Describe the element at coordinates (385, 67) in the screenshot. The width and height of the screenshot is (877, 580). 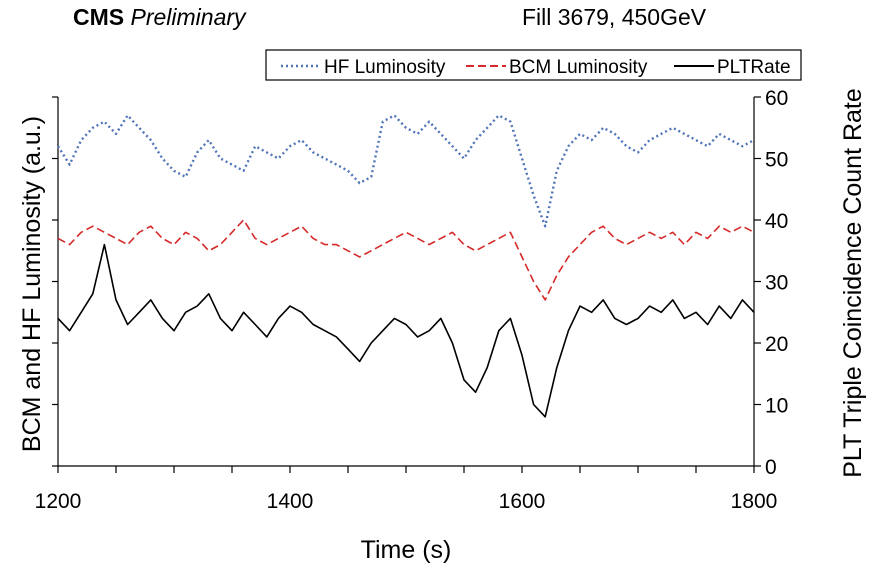
I see `legend-label-hf: HF Luminosity` at that location.